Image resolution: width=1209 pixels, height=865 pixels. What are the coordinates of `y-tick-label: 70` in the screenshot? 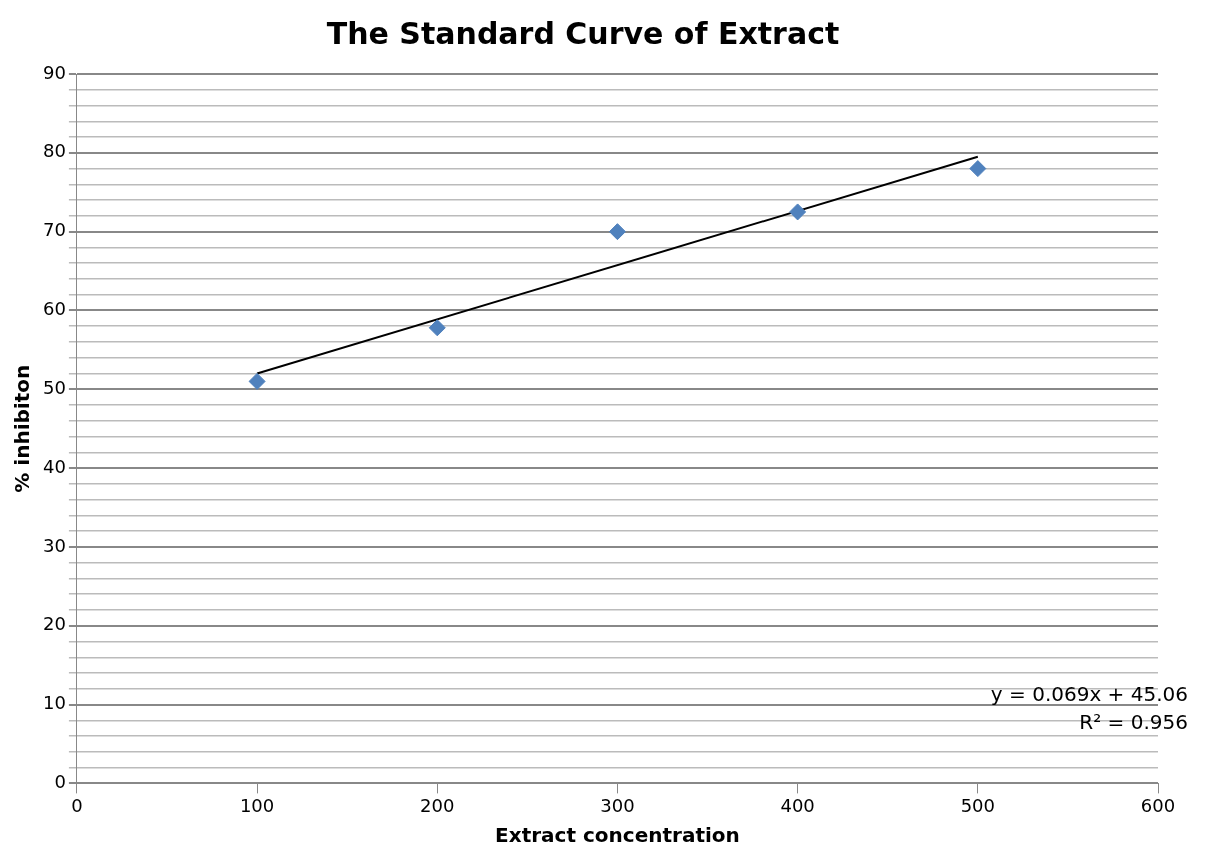 It's located at (54, 230).